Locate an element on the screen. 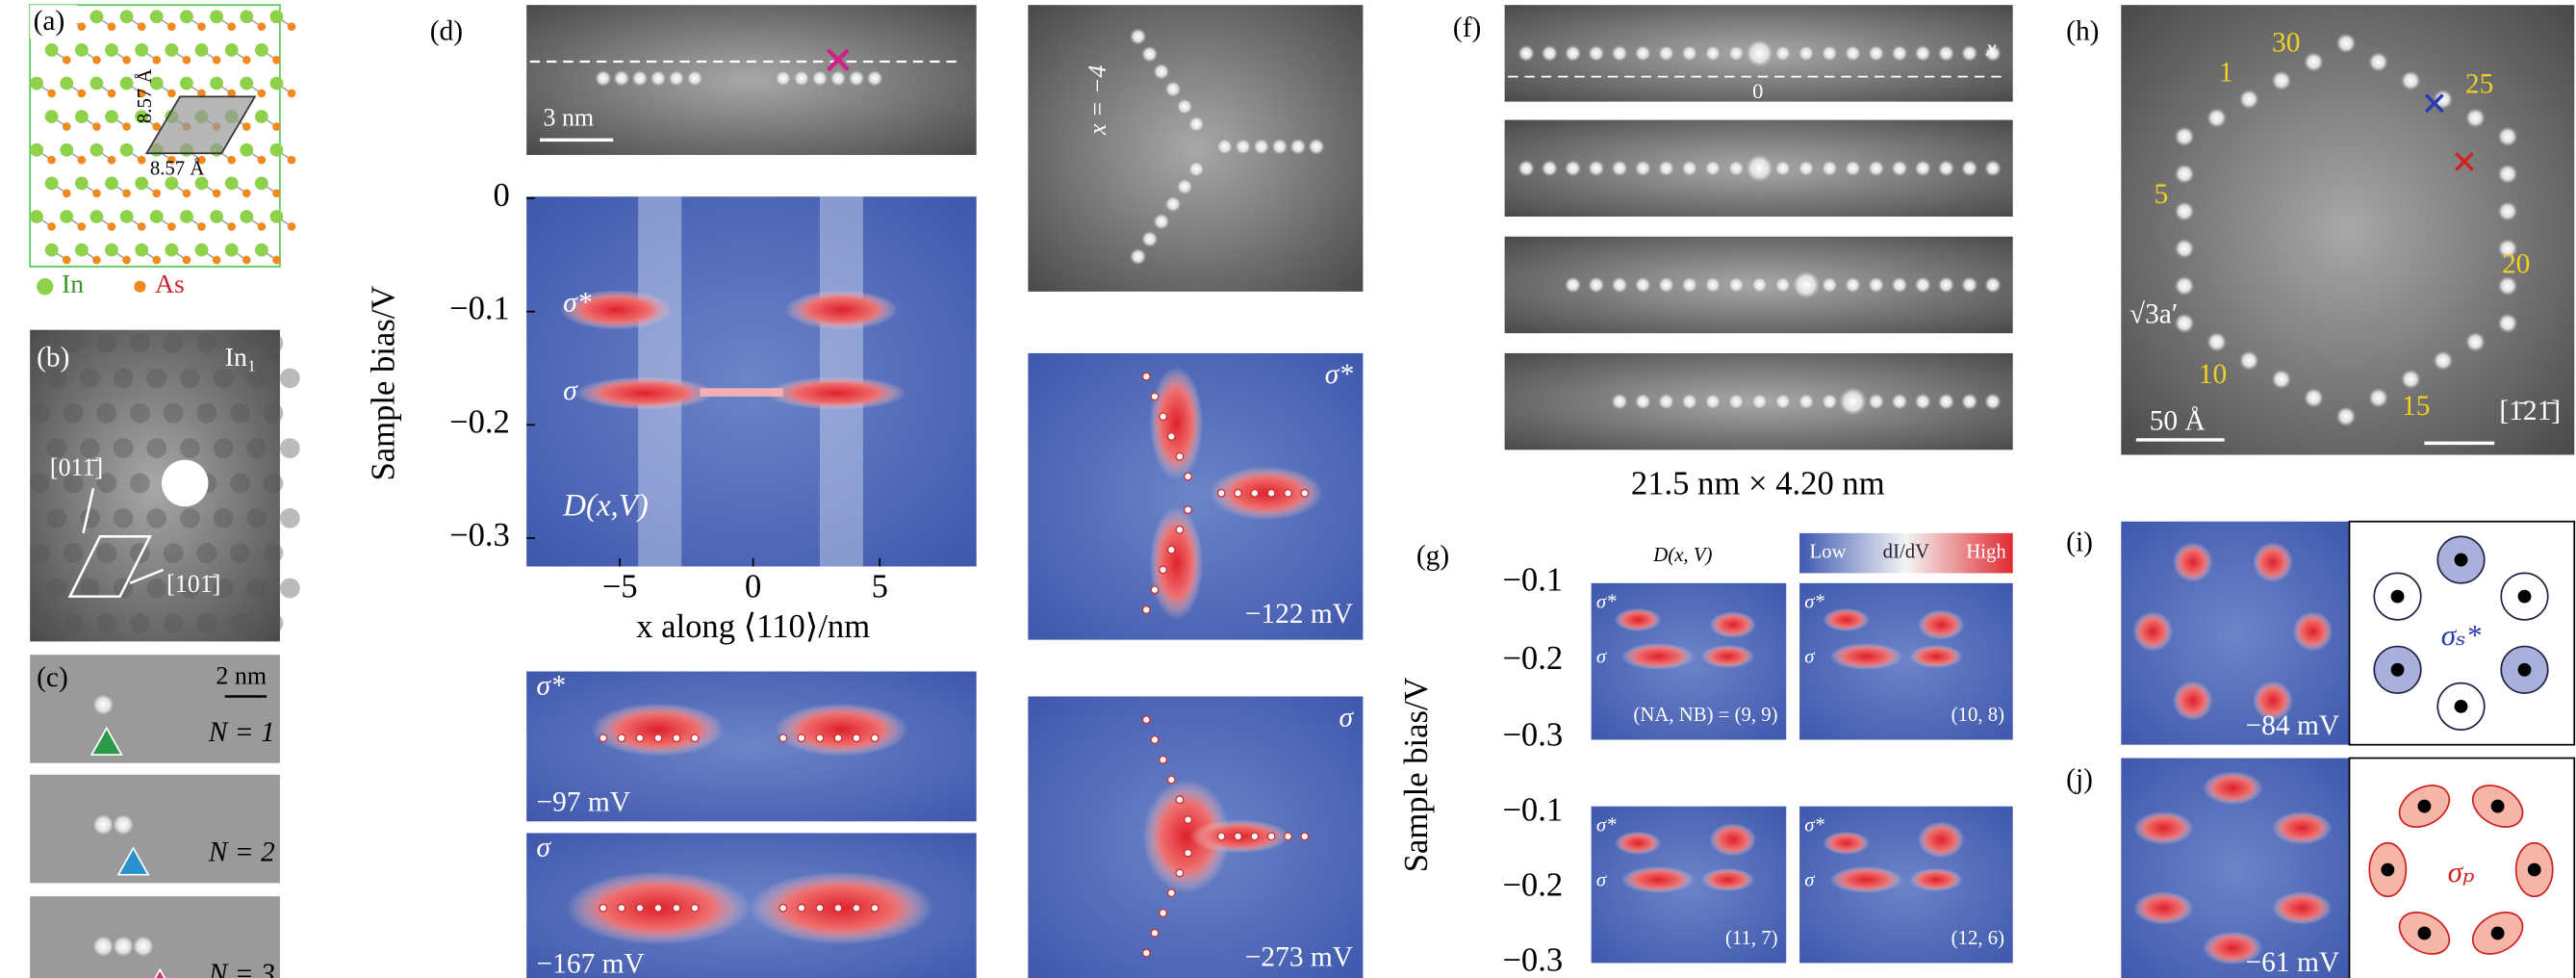 This screenshot has width=2576, height=978. label: 3 nm is located at coordinates (568, 118).